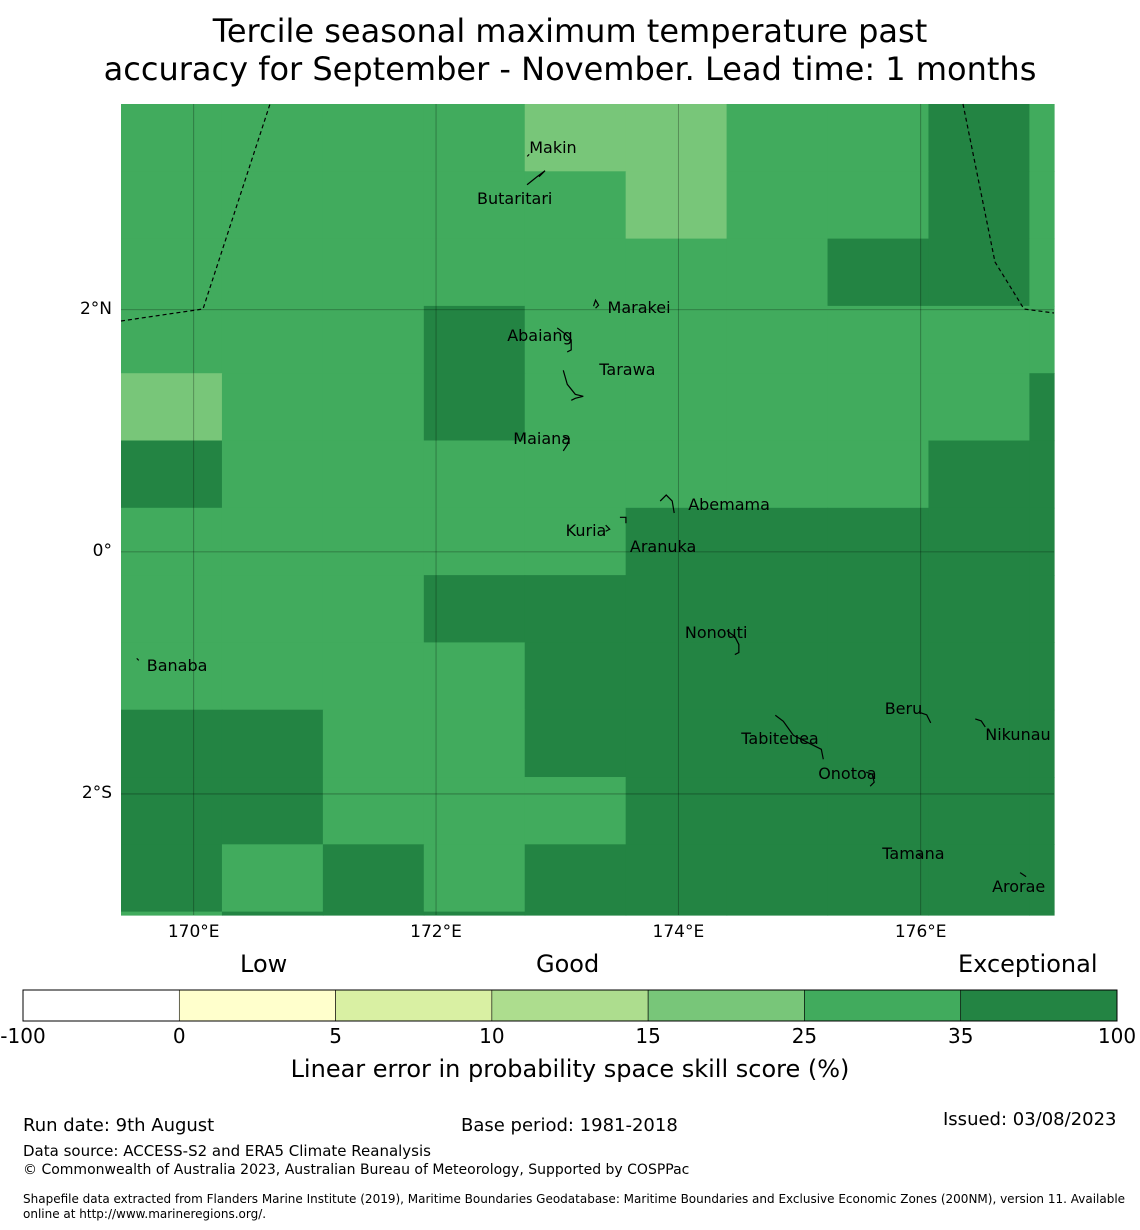 The height and width of the screenshot is (1230, 1140). Describe the element at coordinates (564, 340) in the screenshot. I see `island-outline-abaiang` at that location.